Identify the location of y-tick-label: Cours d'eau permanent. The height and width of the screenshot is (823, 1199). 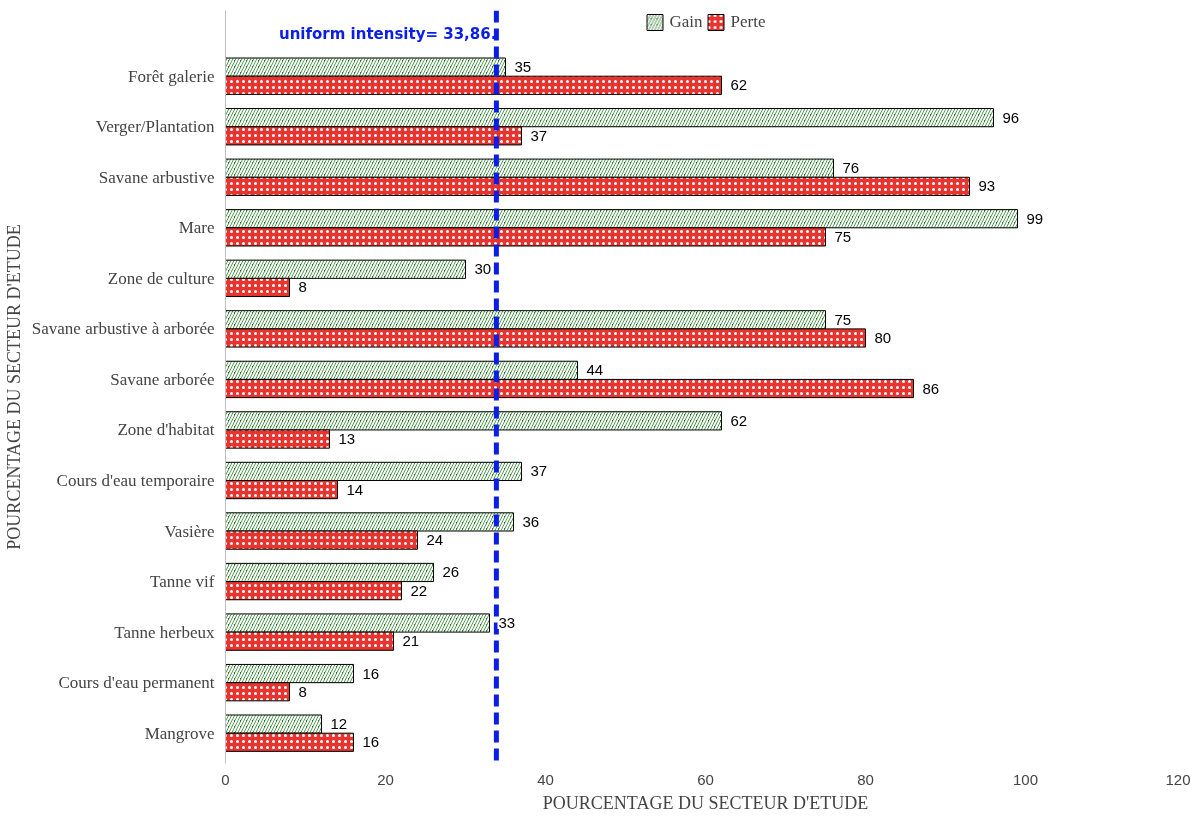
(136, 683).